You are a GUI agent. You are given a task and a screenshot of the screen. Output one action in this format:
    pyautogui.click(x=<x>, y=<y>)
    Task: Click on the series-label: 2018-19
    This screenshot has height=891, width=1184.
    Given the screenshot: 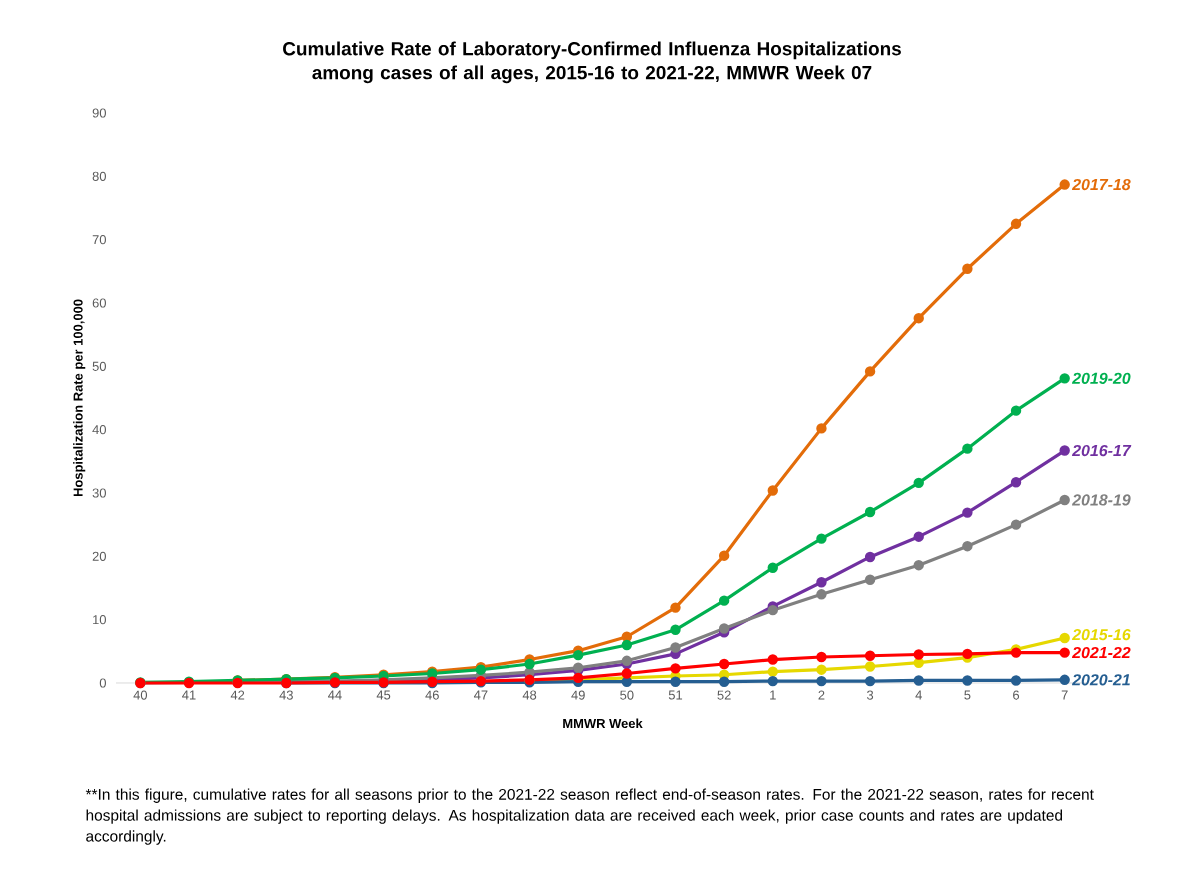 What is the action you would take?
    pyautogui.click(x=1101, y=500)
    